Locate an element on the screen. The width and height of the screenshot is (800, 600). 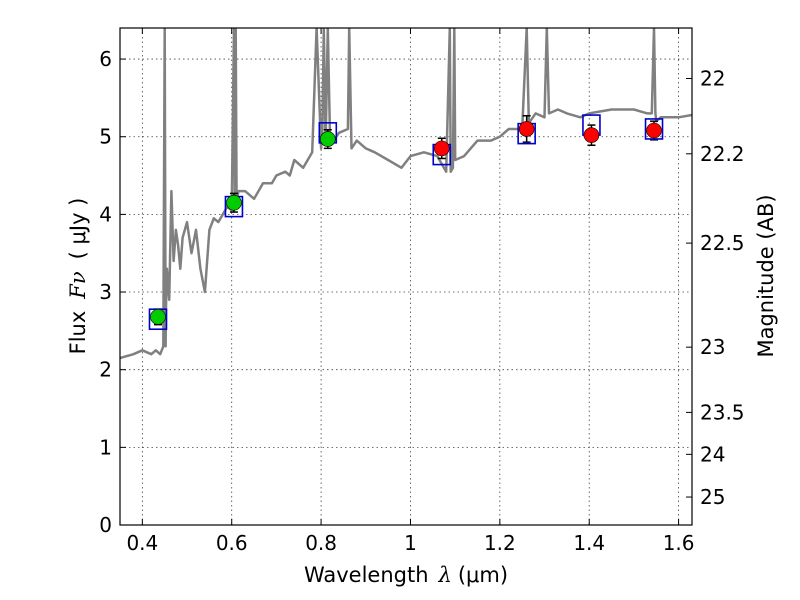
x-tick-label: 1.4 is located at coordinates (589, 543).